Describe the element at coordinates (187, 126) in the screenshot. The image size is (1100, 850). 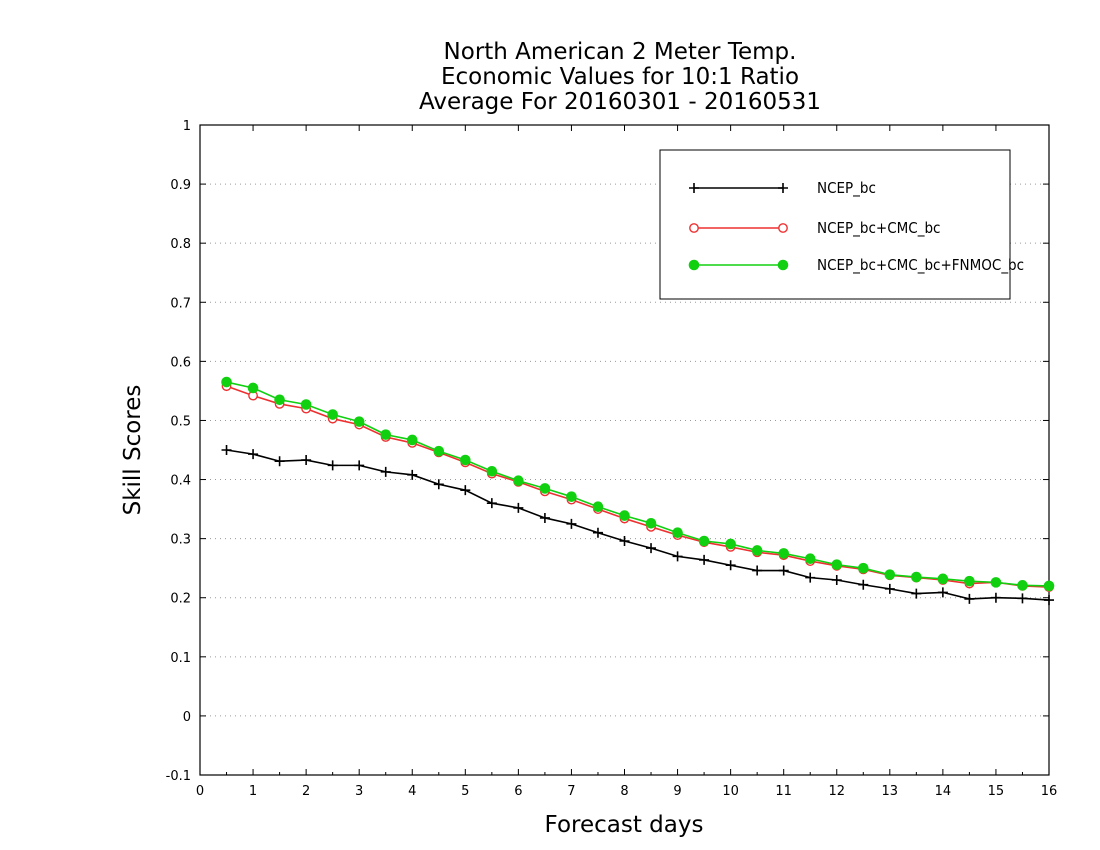
I see `y-tick-label: 1` at that location.